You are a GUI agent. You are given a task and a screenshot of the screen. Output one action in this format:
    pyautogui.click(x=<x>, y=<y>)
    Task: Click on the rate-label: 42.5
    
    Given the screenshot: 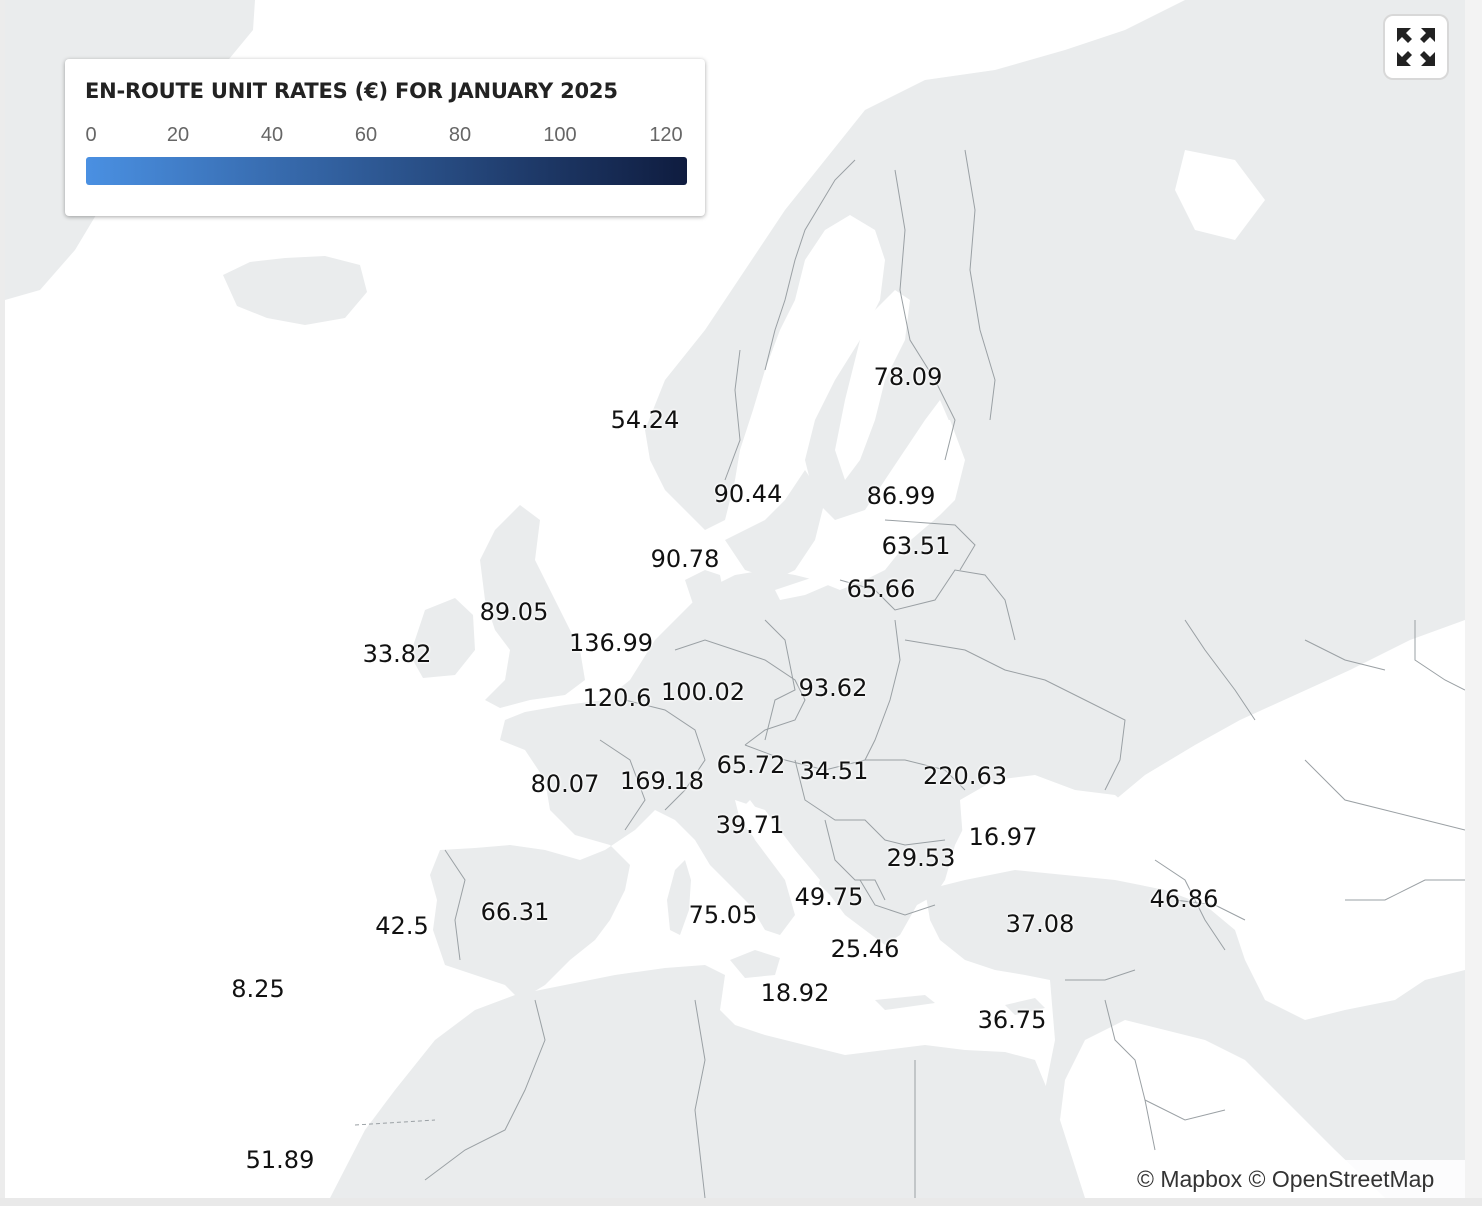 What is the action you would take?
    pyautogui.click(x=402, y=926)
    